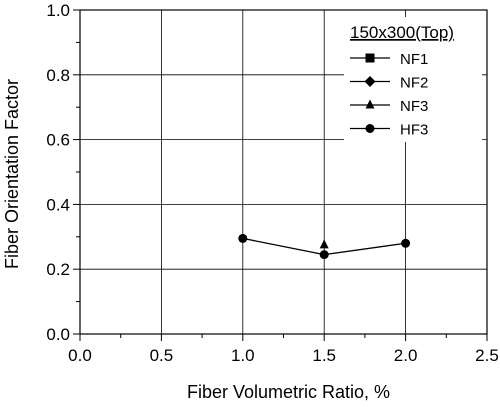 This screenshot has width=500, height=407. I want to click on legend-label-nf2: NF2, so click(414, 83).